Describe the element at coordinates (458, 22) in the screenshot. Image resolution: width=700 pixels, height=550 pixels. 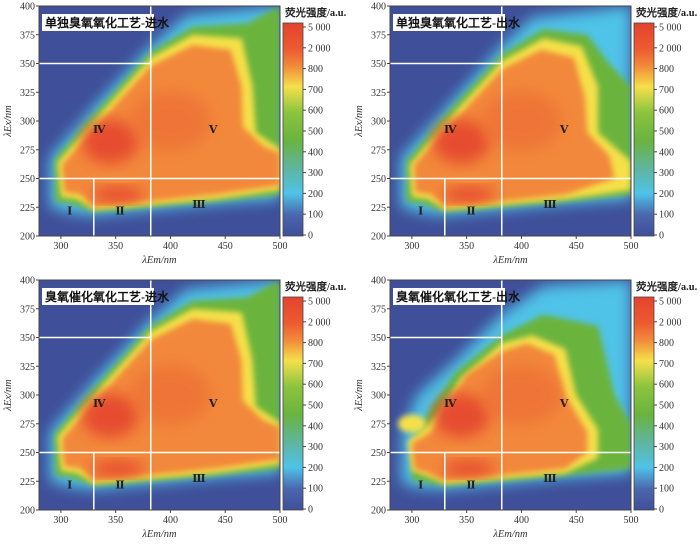
I see `panel-title: 单独臭氧氧化工艺-出水` at that location.